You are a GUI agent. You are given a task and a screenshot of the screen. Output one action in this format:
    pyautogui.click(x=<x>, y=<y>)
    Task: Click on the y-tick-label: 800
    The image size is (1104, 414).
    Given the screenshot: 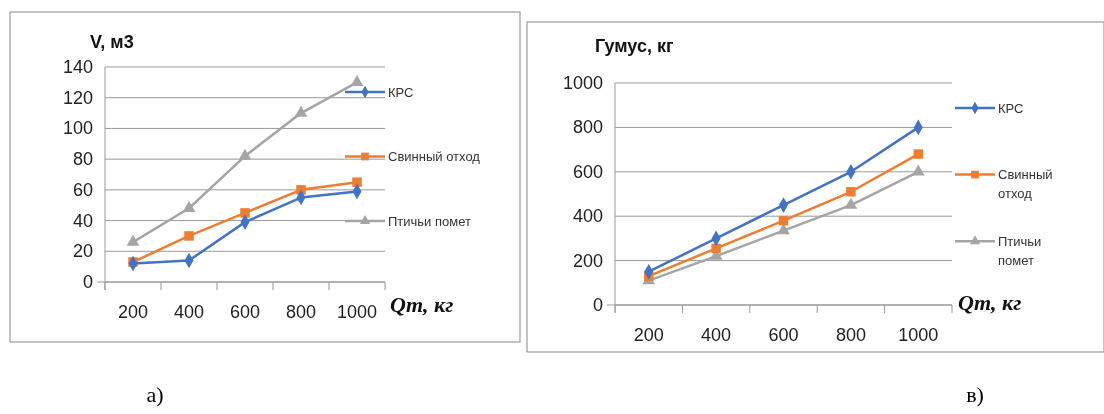 What is the action you would take?
    pyautogui.click(x=587, y=127)
    